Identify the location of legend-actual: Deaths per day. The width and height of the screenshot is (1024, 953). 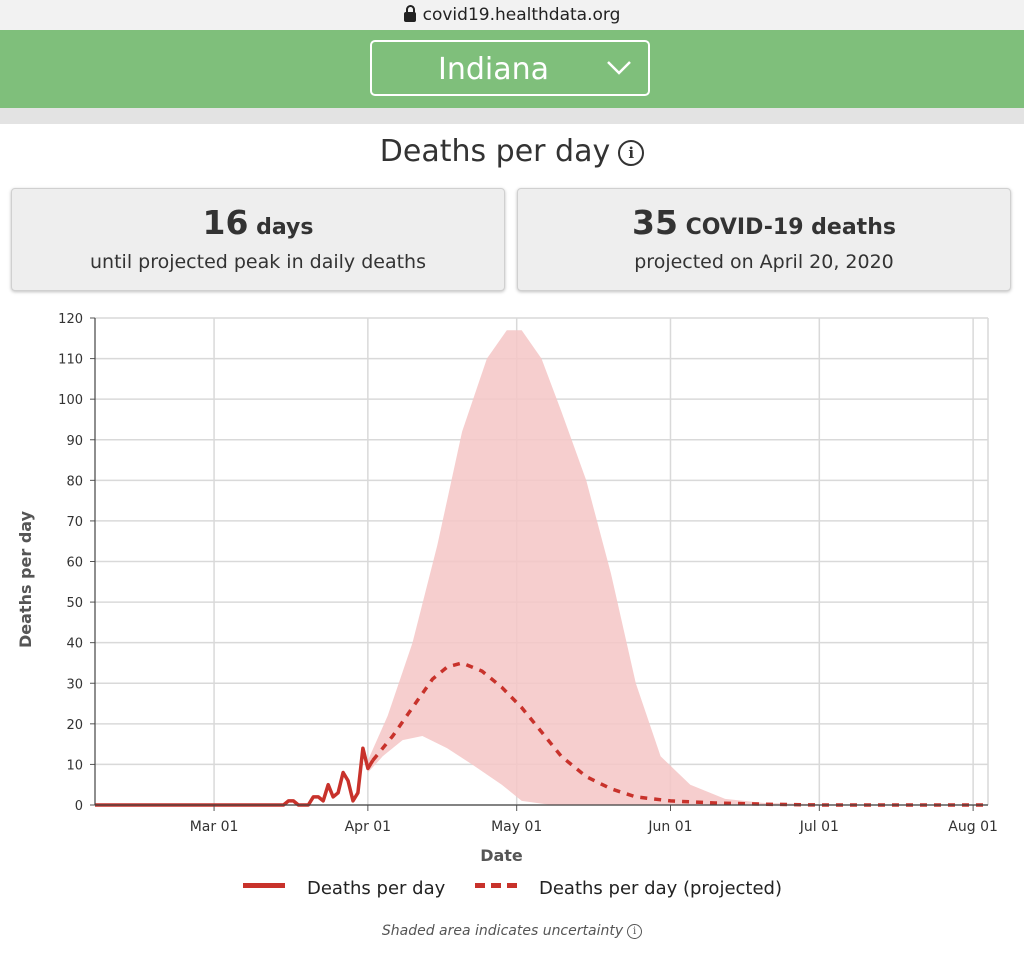
(344, 888).